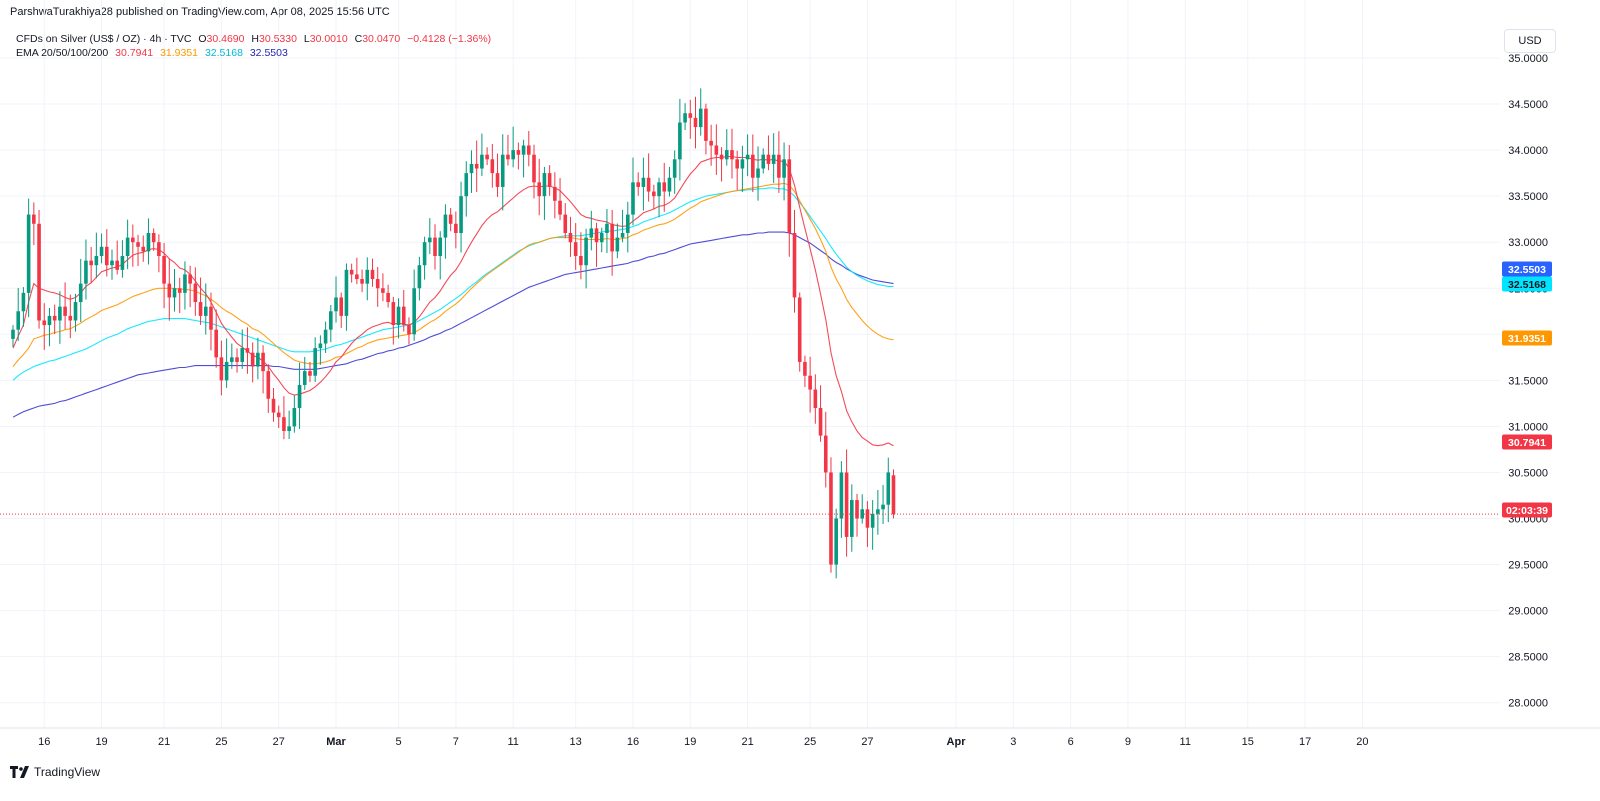 The image size is (1600, 801). Describe the element at coordinates (1527, 285) in the screenshot. I see `price-badge-label: 32.5168` at that location.